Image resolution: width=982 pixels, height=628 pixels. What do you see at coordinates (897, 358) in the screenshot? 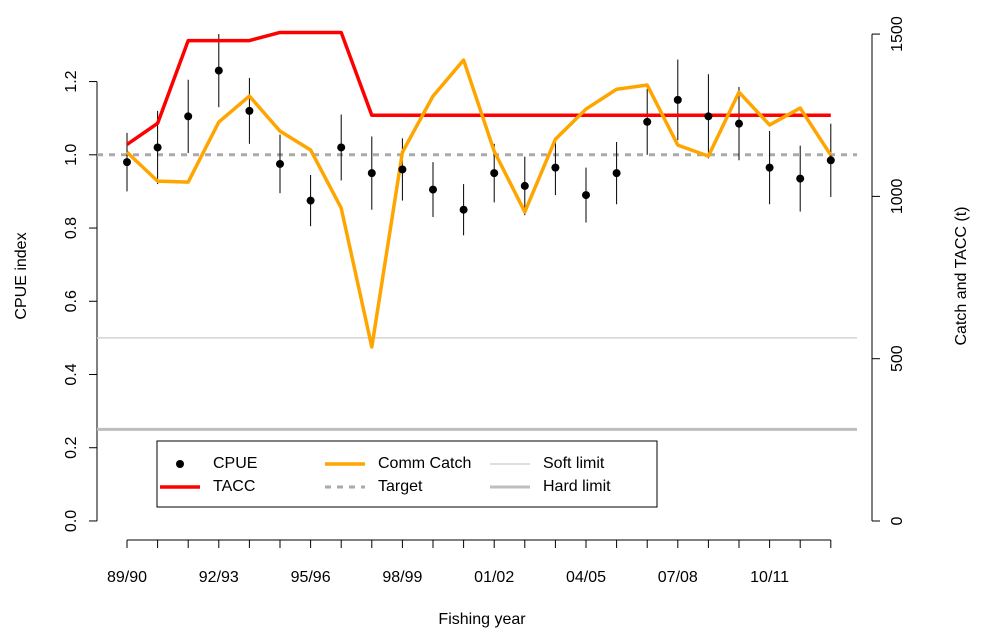
I see `y2-tick-label: 500` at bounding box center [897, 358].